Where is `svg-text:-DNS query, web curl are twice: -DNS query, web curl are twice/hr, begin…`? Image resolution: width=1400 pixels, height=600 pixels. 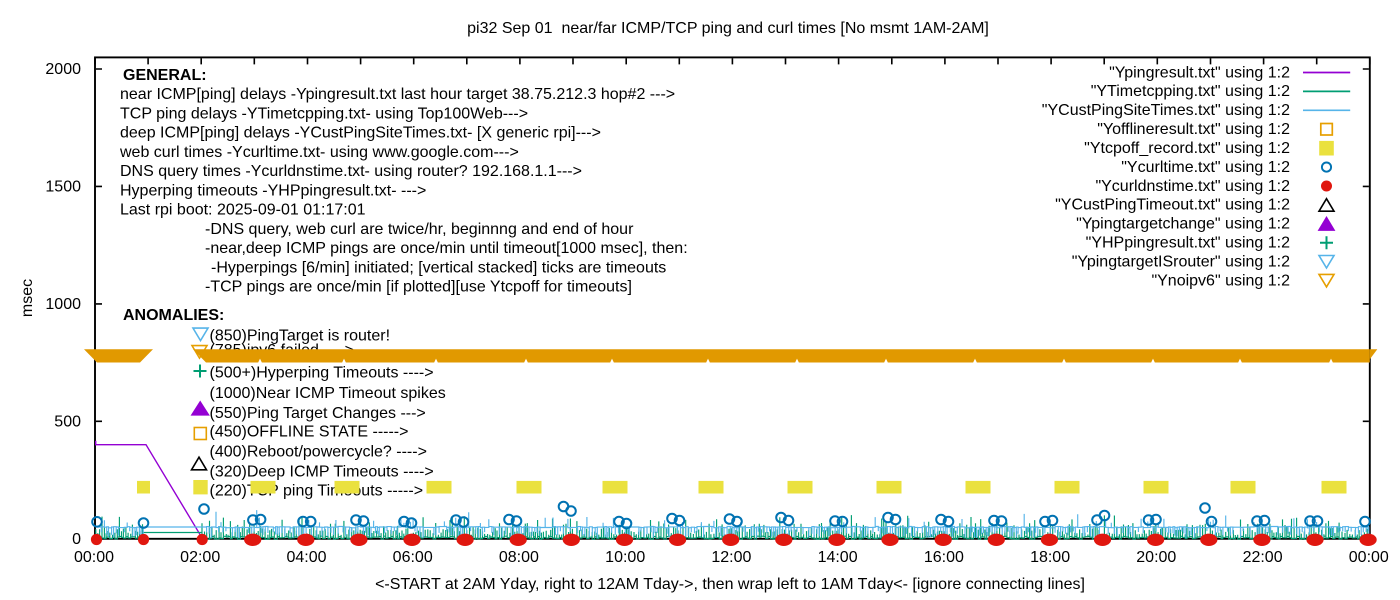 svg-text:-DNS query, web curl are twice: -DNS query, web curl are twice/hr, begin… is located at coordinates (419, 229).